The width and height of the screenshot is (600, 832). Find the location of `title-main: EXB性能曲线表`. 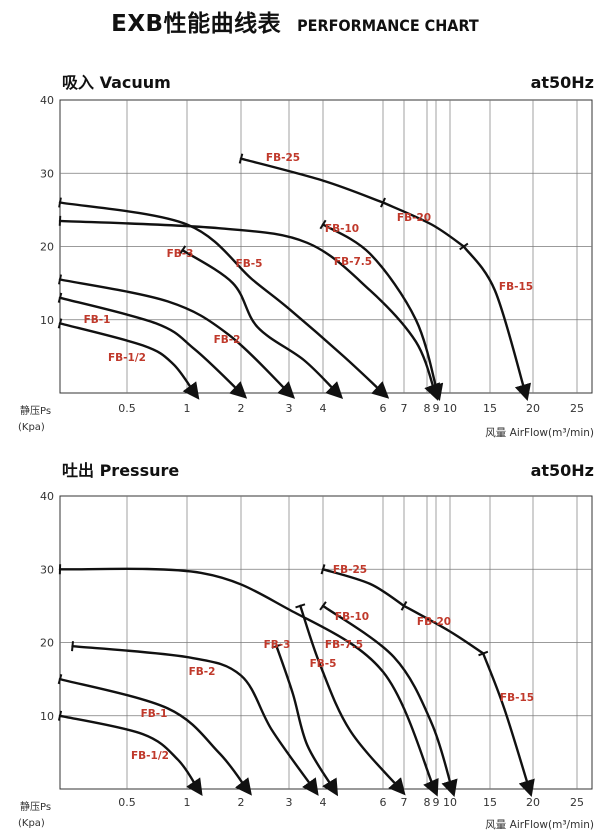

title-main: EXB性能曲线表 is located at coordinates (196, 24).